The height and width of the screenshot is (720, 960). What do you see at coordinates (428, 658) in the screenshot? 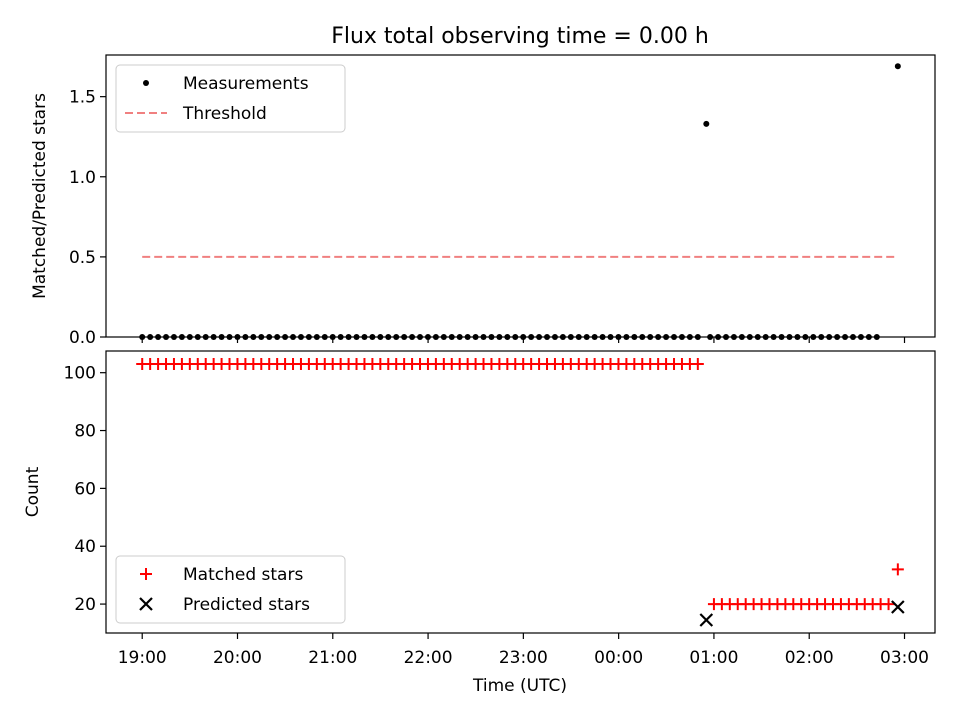
I see `x-tick-label: 22:00` at bounding box center [428, 658].